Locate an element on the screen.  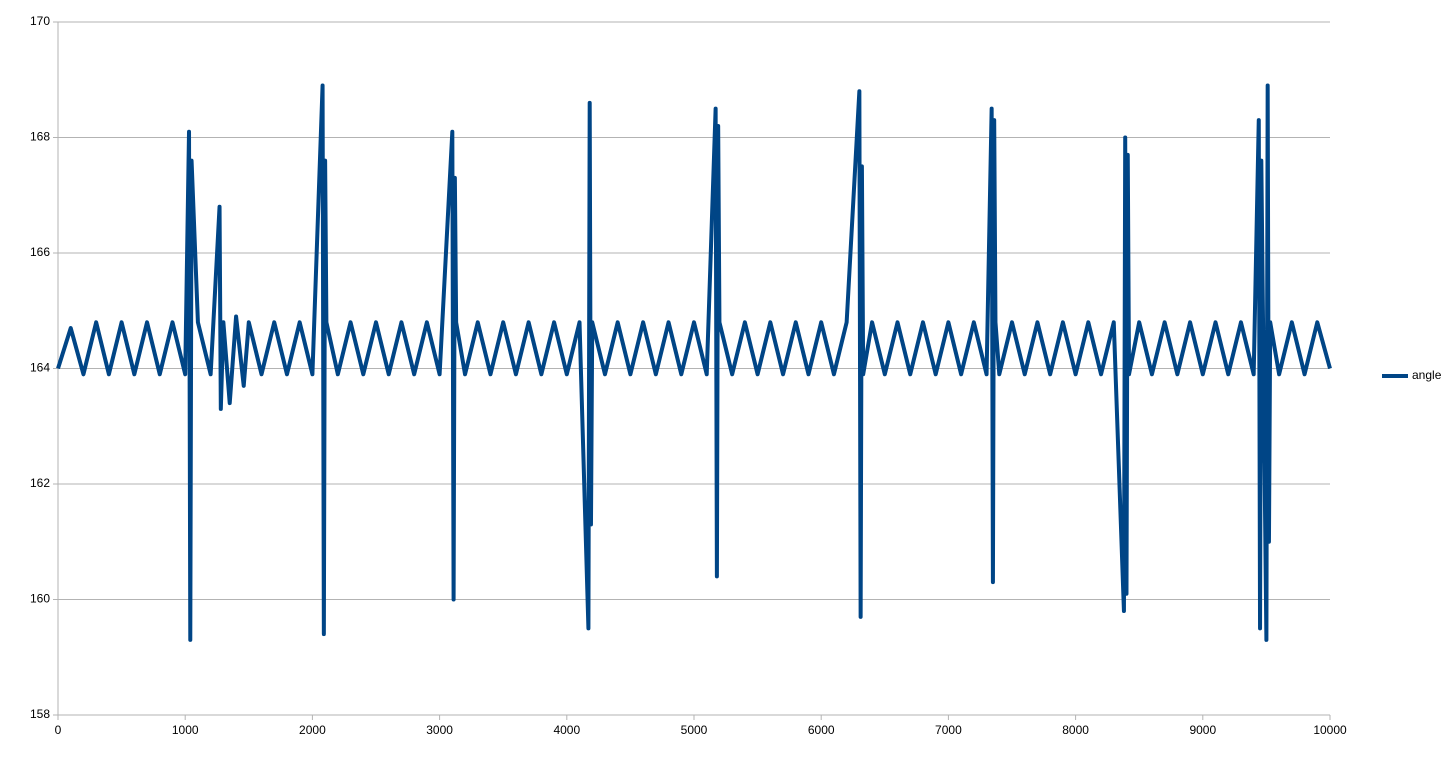
y-tick-label: 158 is located at coordinates (40, 714).